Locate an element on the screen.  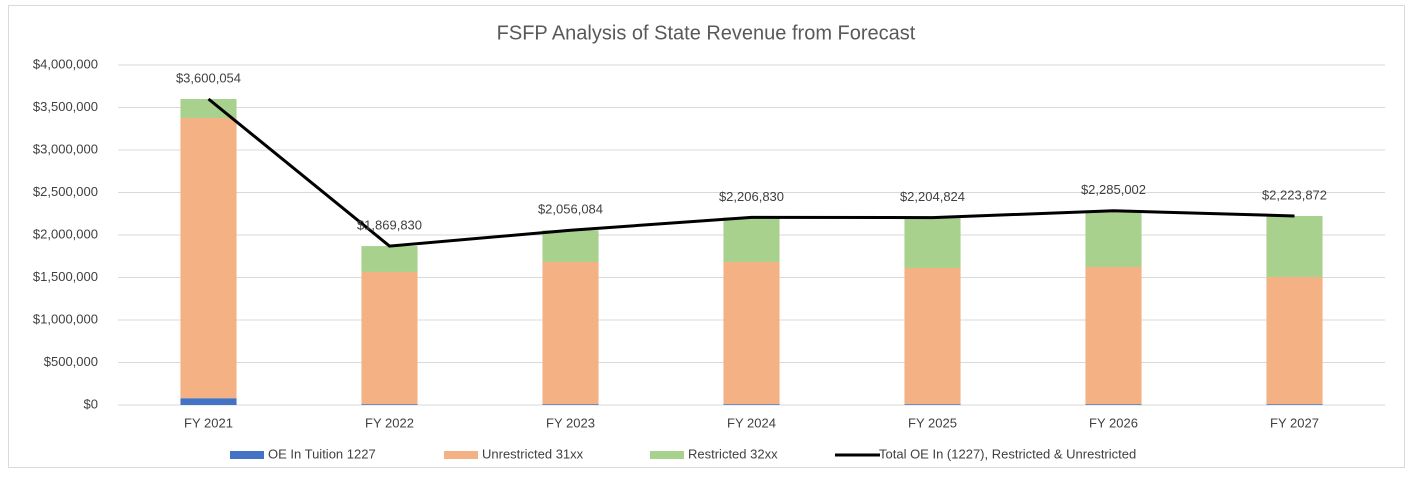
data-label: $2,204,824 is located at coordinates (932, 196).